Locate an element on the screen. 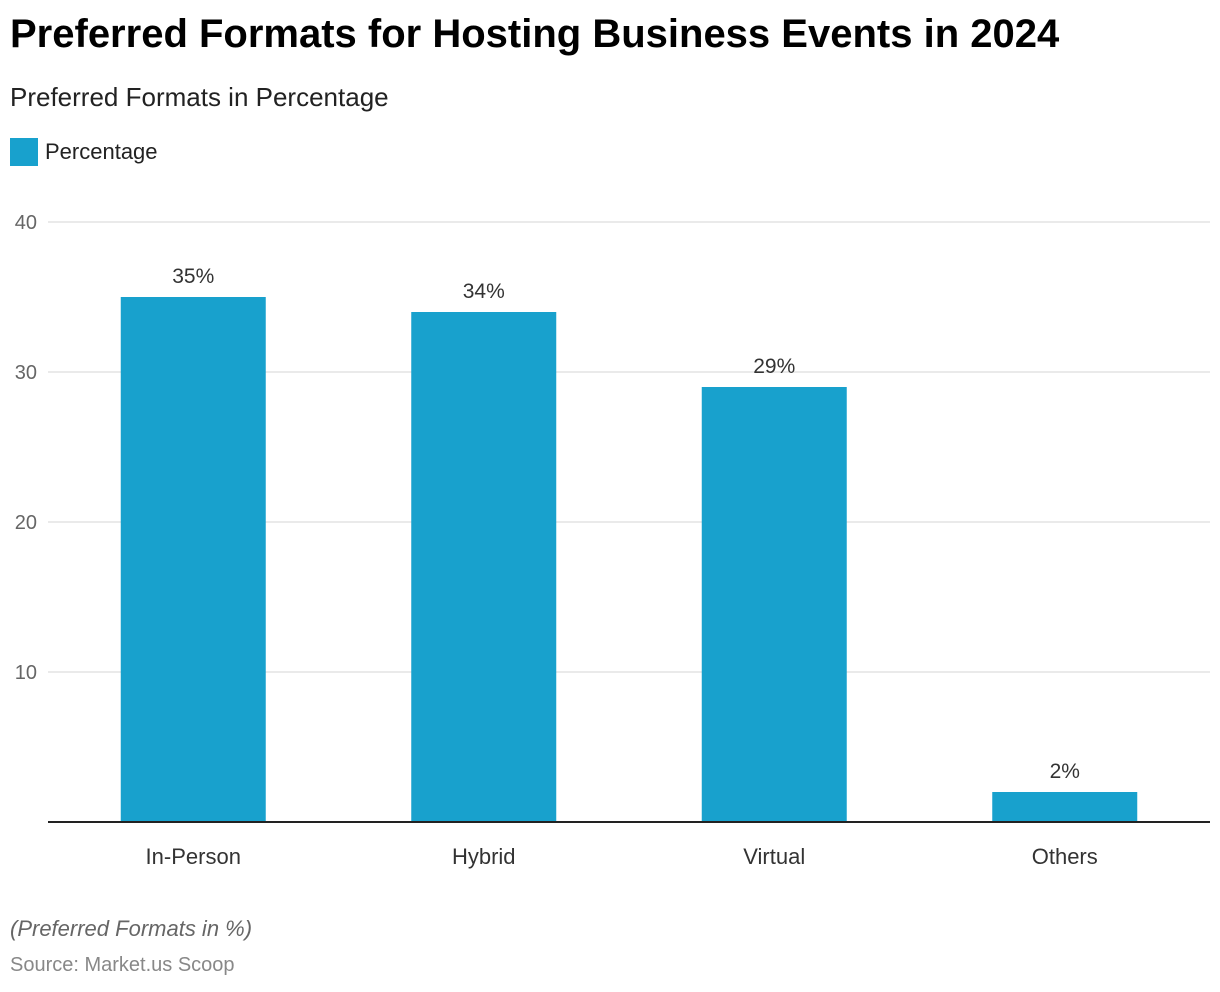  y-tick-label: 10 is located at coordinates (26, 673).